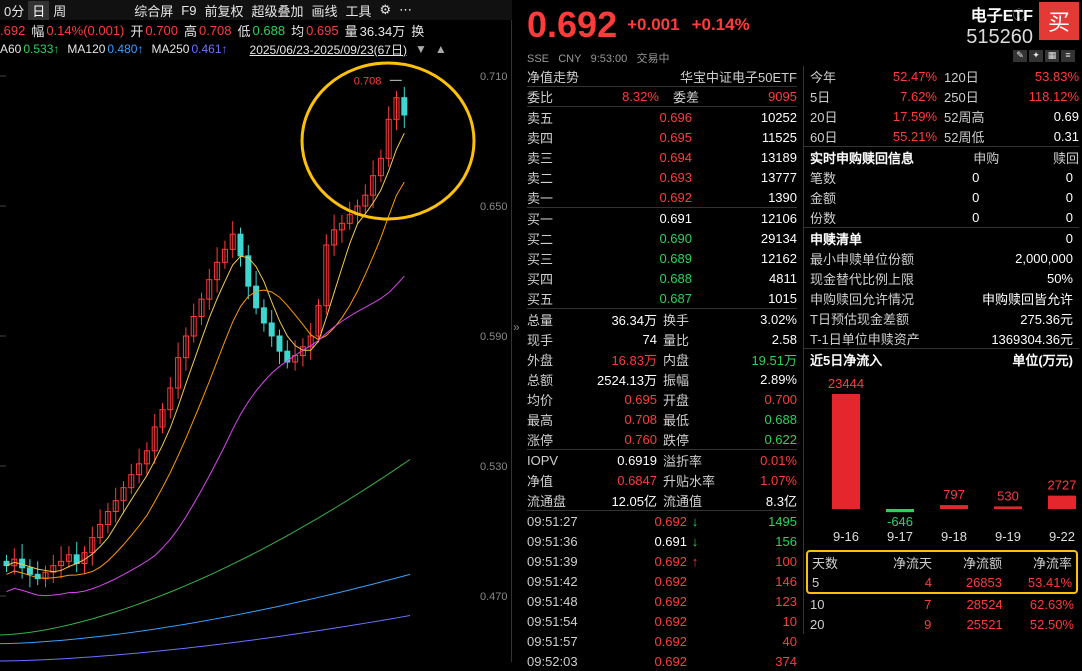 The height and width of the screenshot is (671, 1082). What do you see at coordinates (39, 10) in the screenshot?
I see `period-day: 日` at bounding box center [39, 10].